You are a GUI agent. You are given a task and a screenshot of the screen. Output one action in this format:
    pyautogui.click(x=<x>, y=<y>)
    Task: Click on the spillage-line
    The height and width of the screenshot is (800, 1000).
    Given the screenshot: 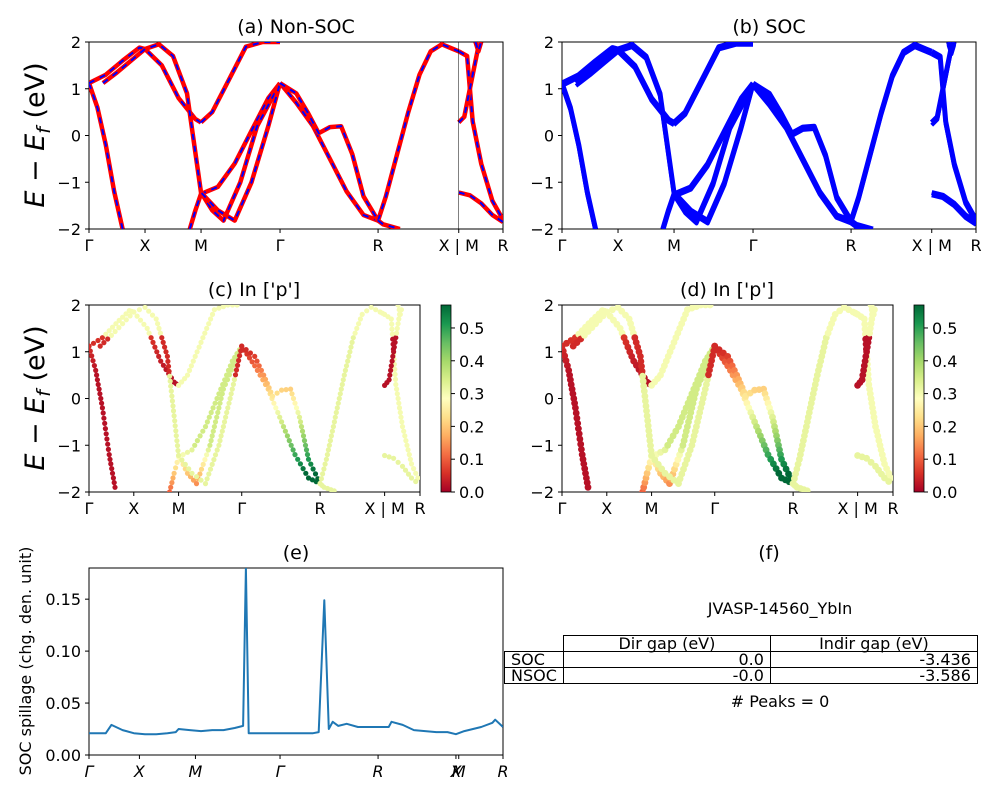 What is the action you would take?
    pyautogui.click(x=296, y=652)
    